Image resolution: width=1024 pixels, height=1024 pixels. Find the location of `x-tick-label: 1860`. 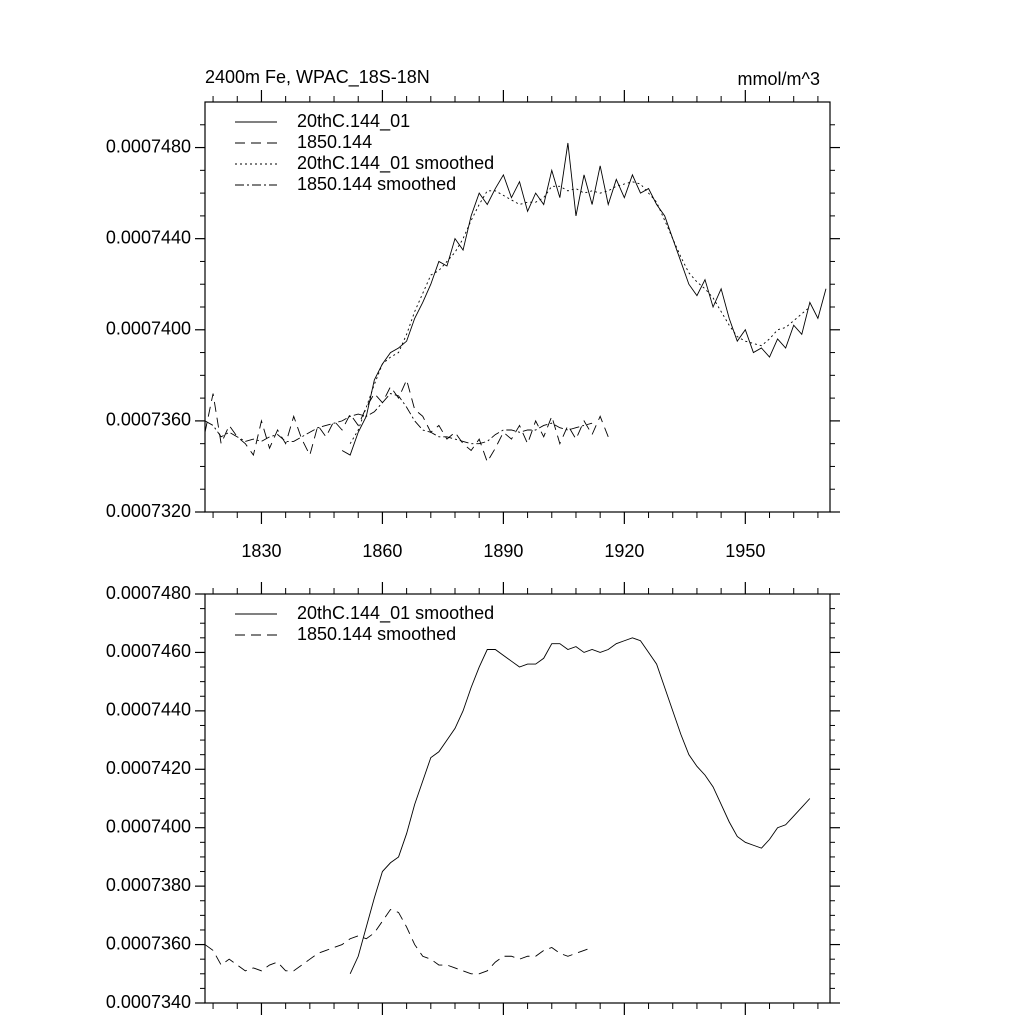

x-tick-label: 1860 is located at coordinates (382, 551).